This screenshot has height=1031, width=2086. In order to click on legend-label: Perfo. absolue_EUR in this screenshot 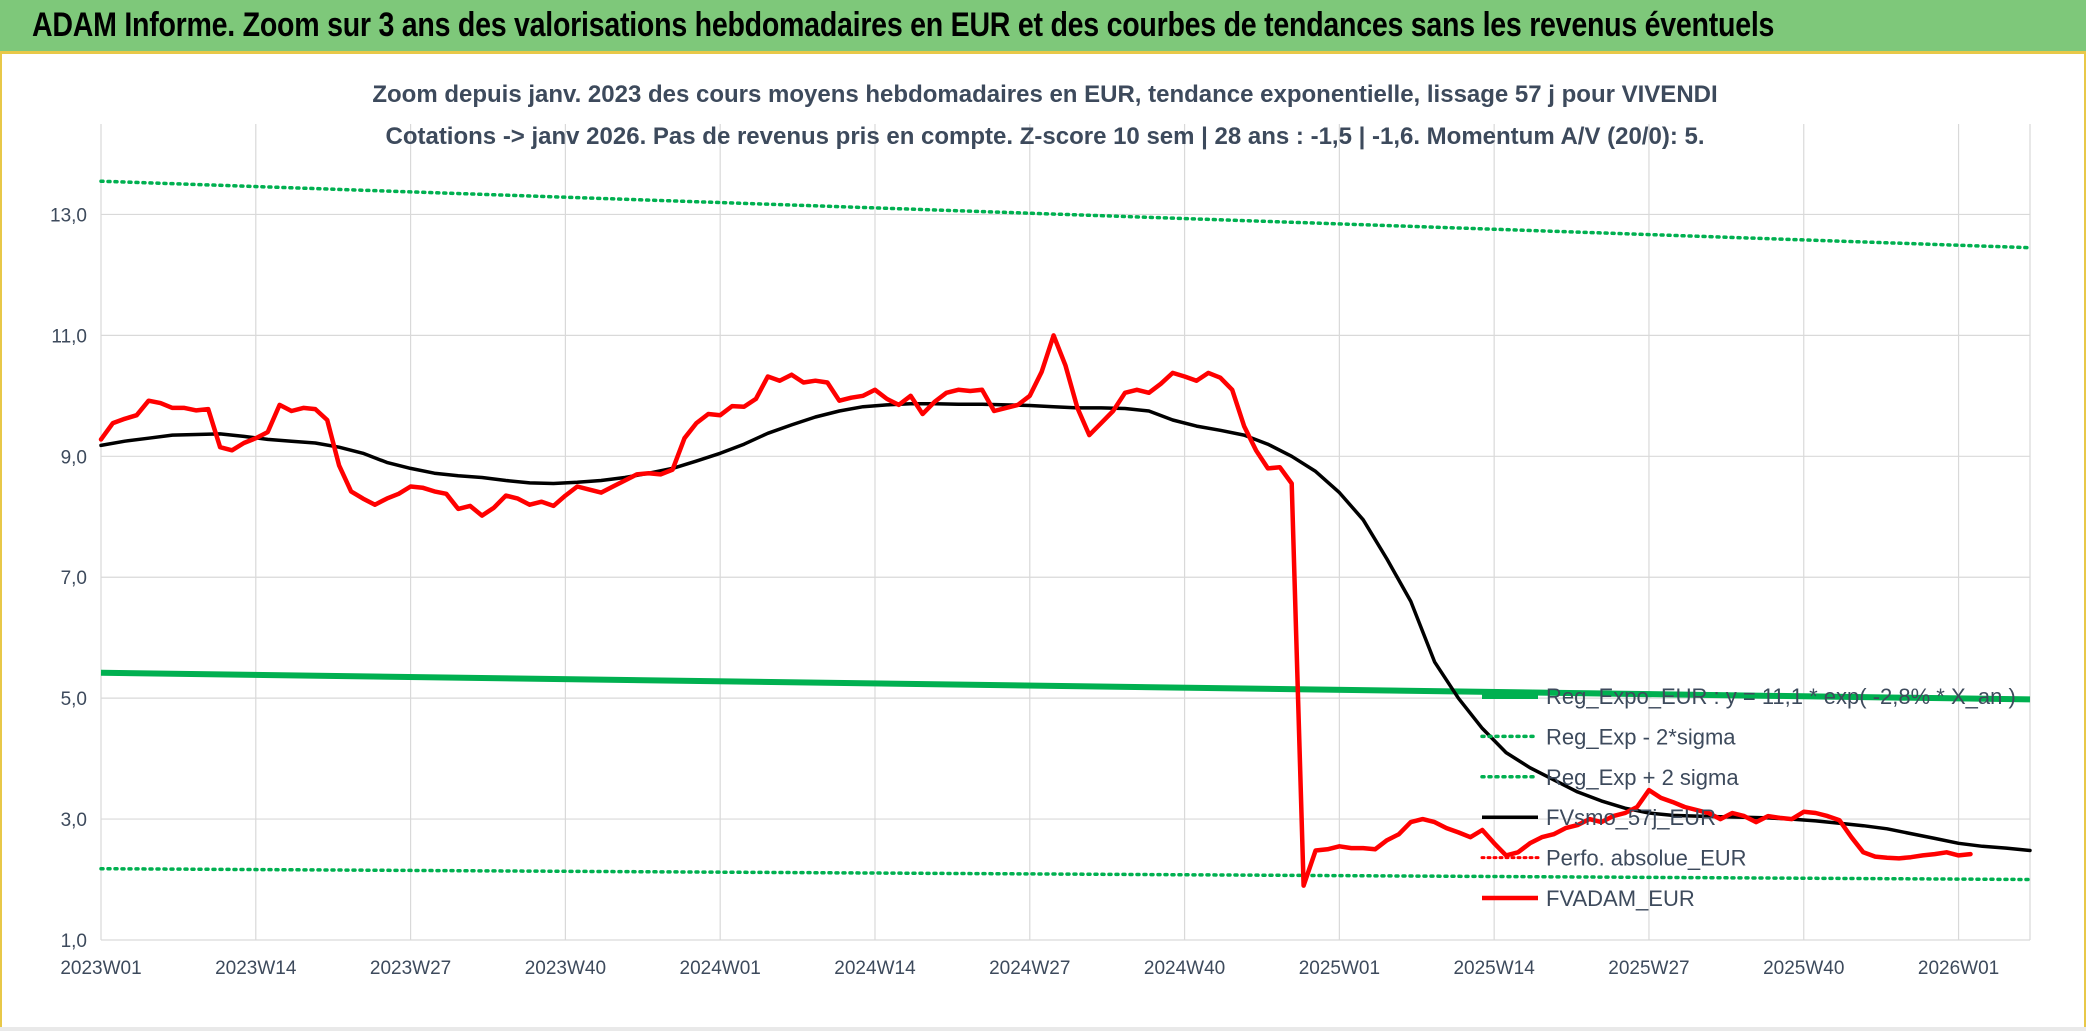, I will do `click(1646, 858)`.